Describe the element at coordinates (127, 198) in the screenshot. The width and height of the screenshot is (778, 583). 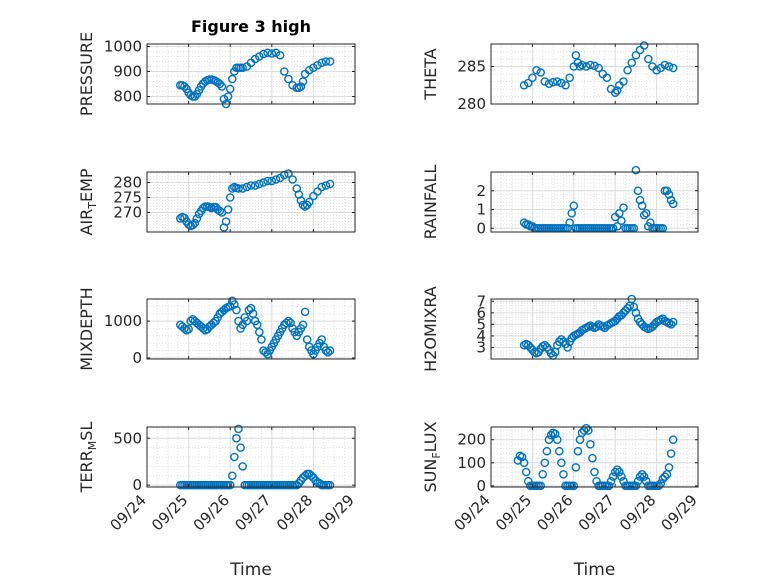
I see `y-tick-label: 275` at that location.